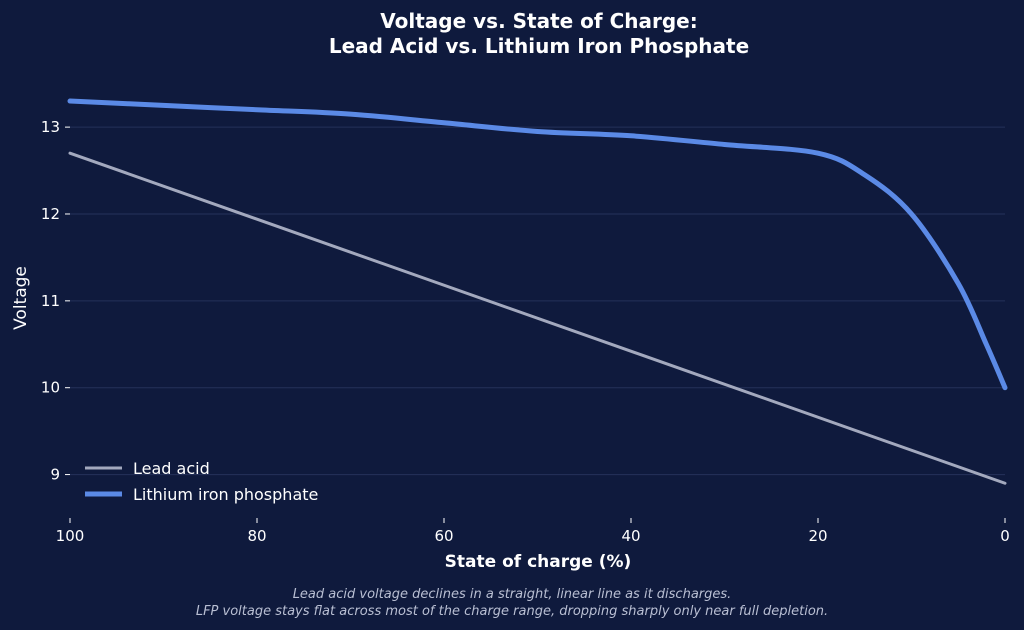  Describe the element at coordinates (55, 475) in the screenshot. I see `y-tick-label: 9` at that location.